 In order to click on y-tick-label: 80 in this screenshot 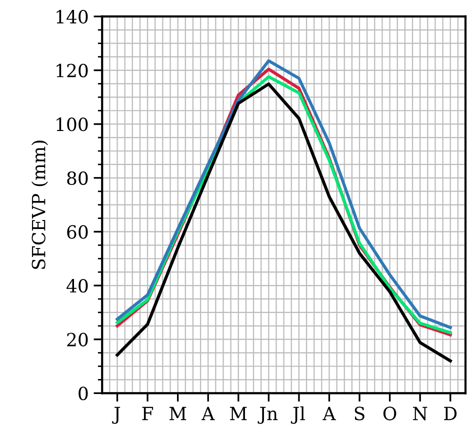, I will do `click(77, 178)`.